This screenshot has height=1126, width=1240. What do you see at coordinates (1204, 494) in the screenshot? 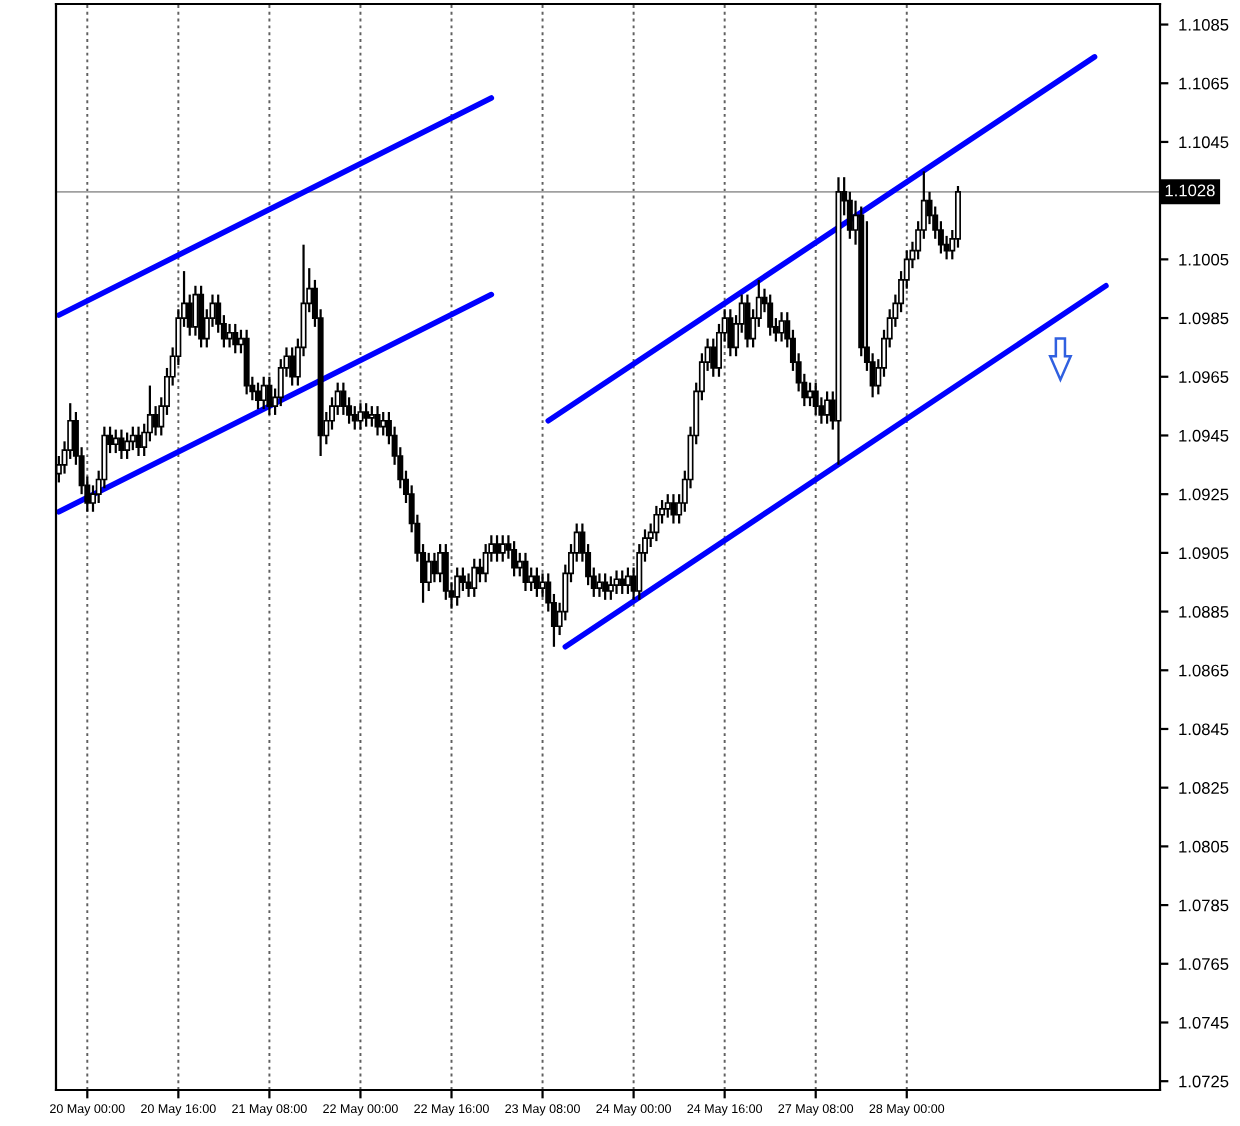
I see `y-tick-label: 1.0925` at bounding box center [1204, 494].